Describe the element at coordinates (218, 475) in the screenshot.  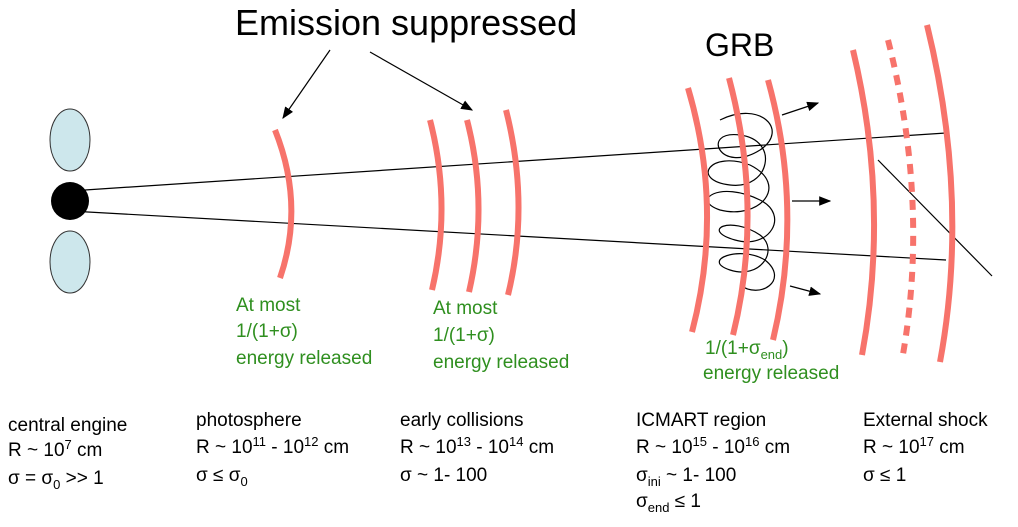
I see `seg: σ ≤ σ` at that location.